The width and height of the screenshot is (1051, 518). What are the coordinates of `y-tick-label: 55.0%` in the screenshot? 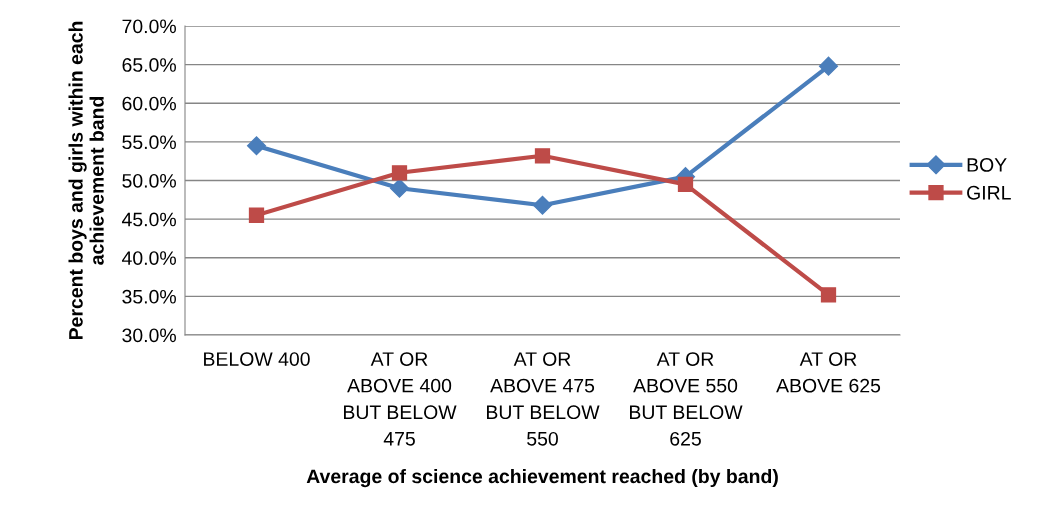 It's located at (149, 142).